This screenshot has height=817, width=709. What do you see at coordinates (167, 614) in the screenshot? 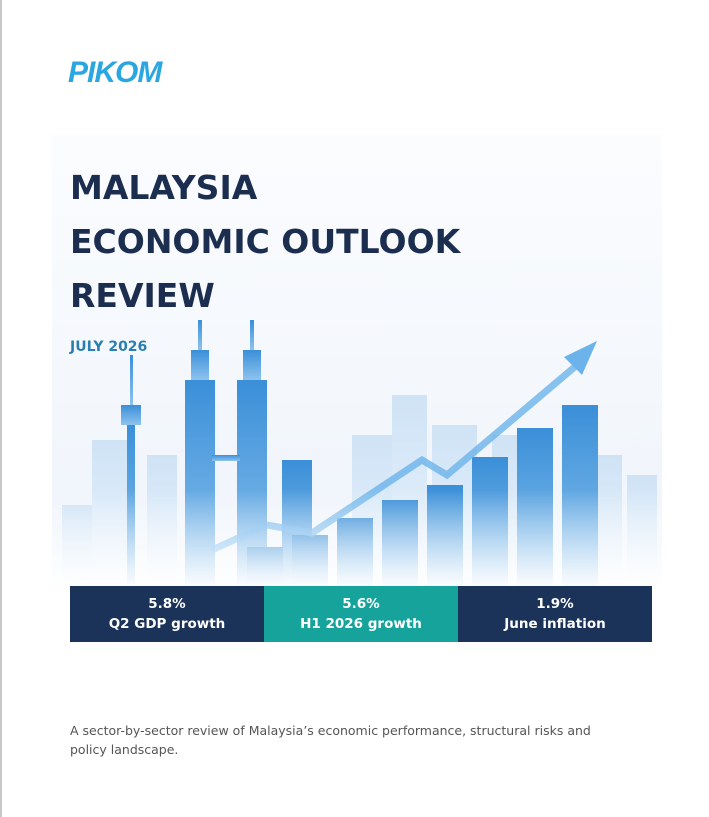
I see `stat: 5.8% Q2 GDP growth` at bounding box center [167, 614].